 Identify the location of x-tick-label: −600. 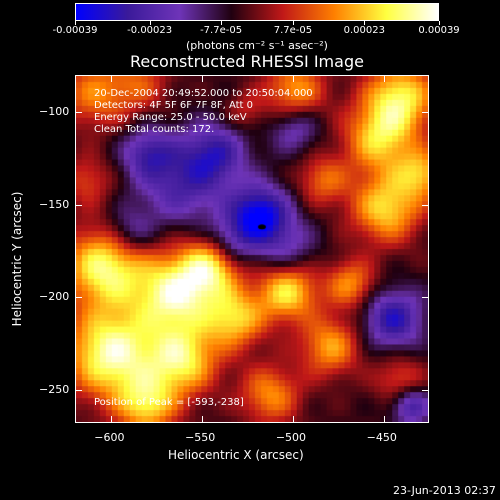
(109, 437).